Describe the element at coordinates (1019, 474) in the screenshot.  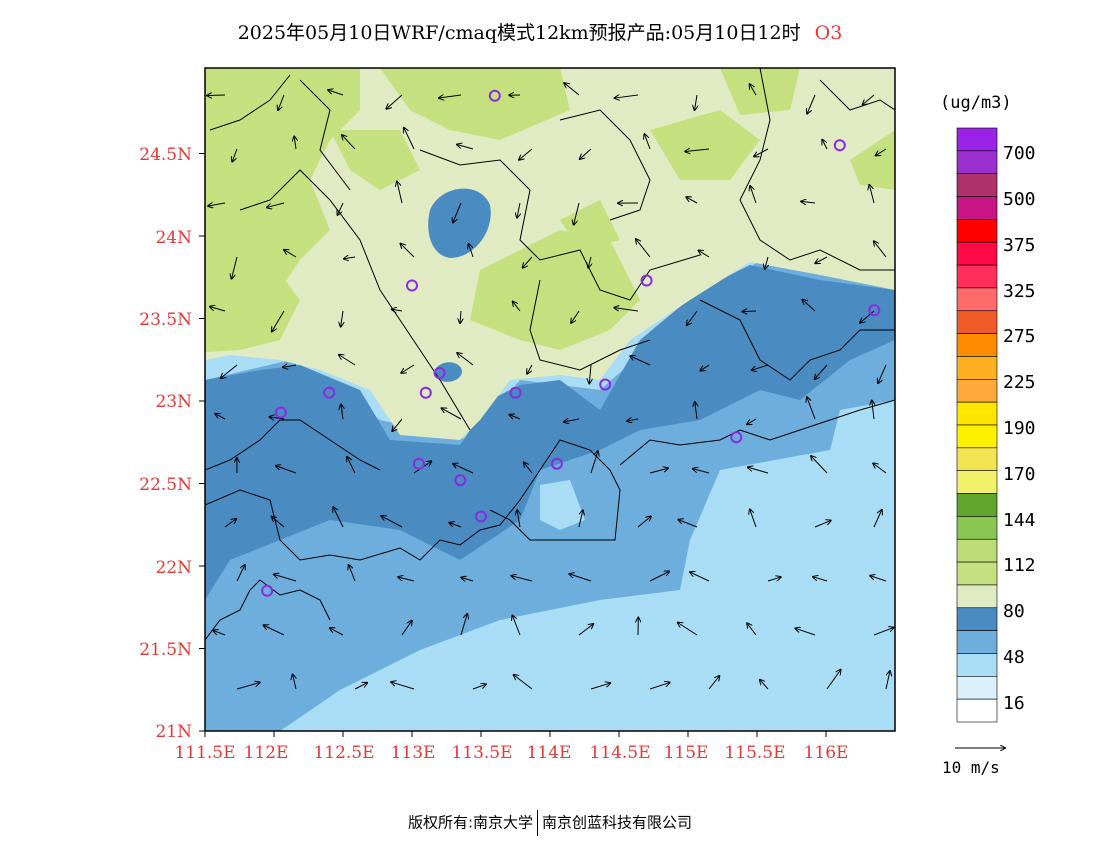
I see `legend-label: 170` at that location.